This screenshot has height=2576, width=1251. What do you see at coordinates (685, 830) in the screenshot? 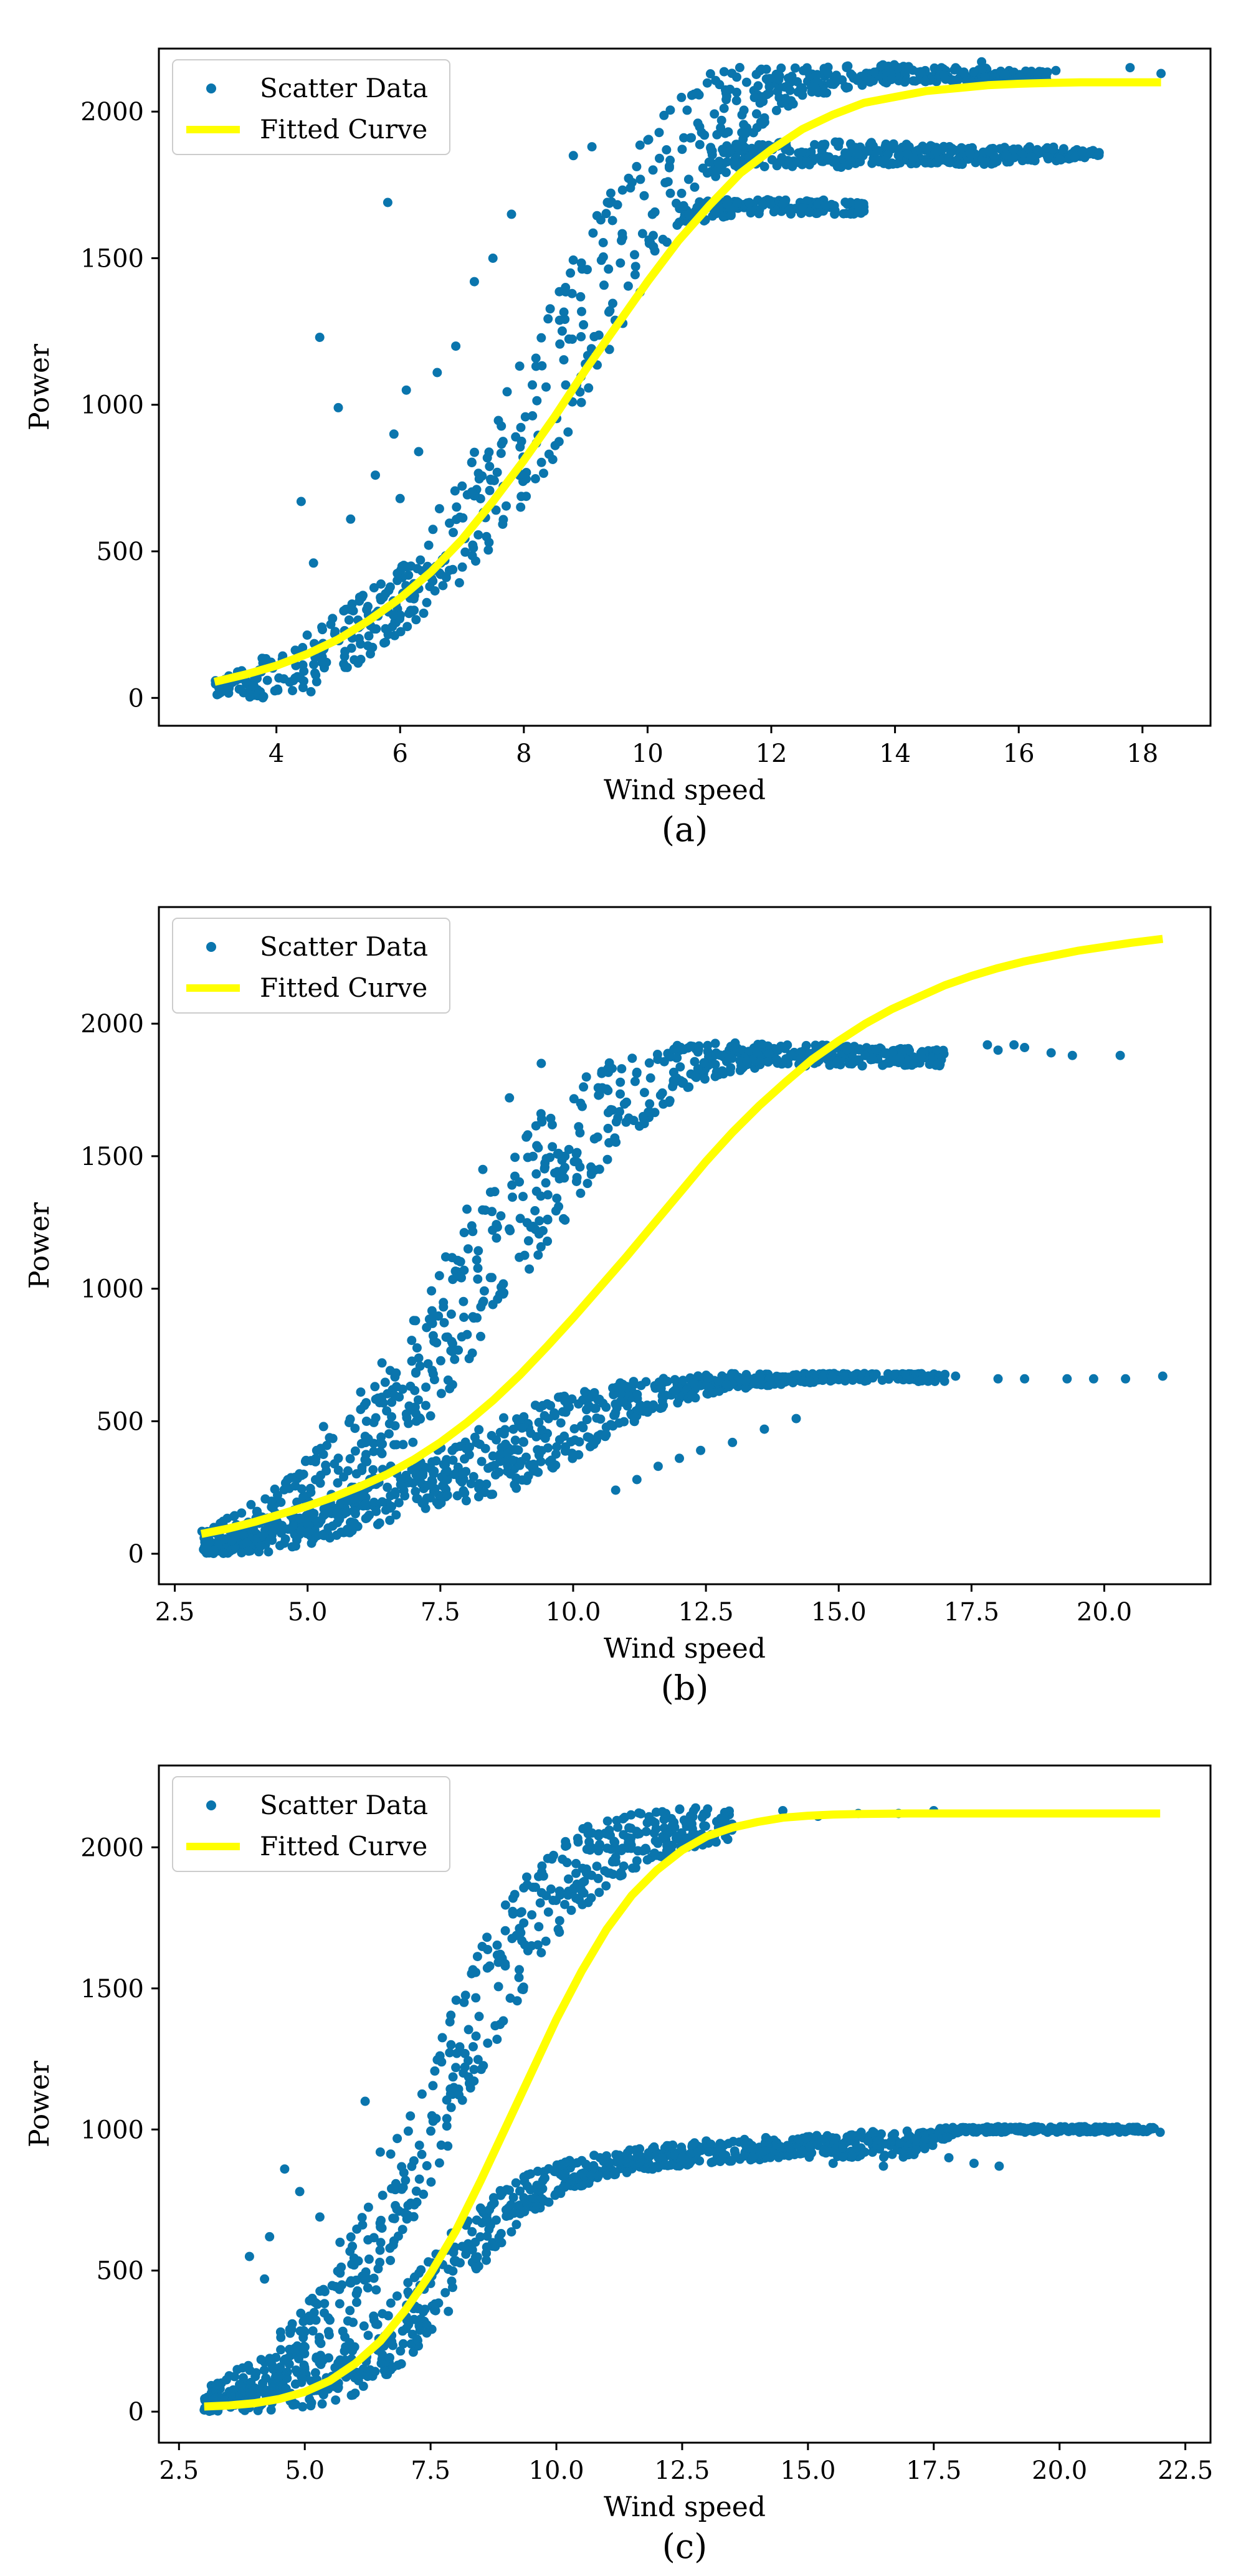
I see `caption-a: (a)` at bounding box center [685, 830].